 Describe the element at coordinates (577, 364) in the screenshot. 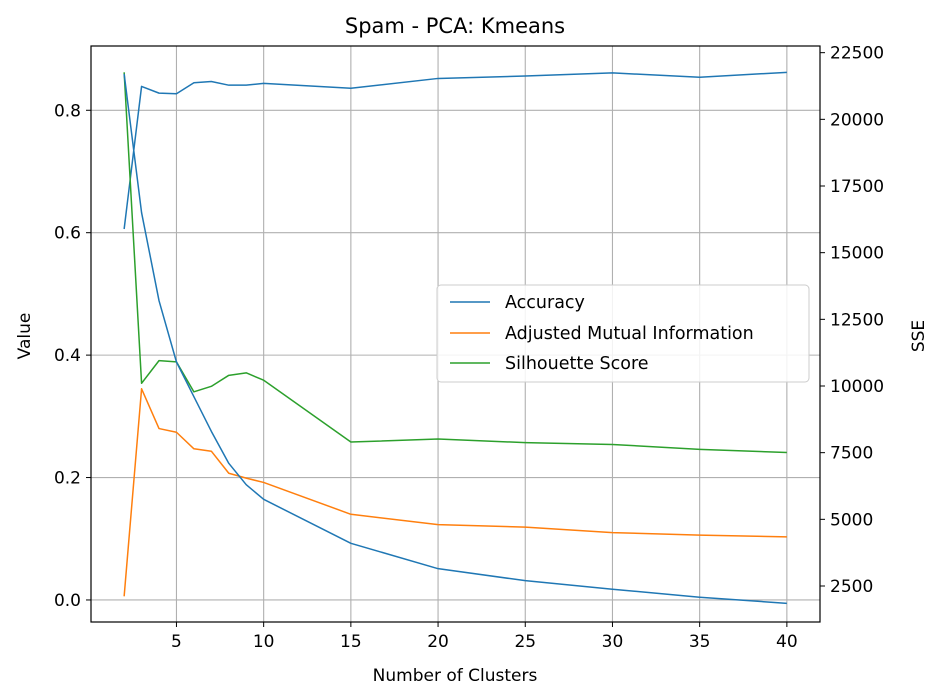

I see `legend-label-silhouette: Silhouette Score` at that location.